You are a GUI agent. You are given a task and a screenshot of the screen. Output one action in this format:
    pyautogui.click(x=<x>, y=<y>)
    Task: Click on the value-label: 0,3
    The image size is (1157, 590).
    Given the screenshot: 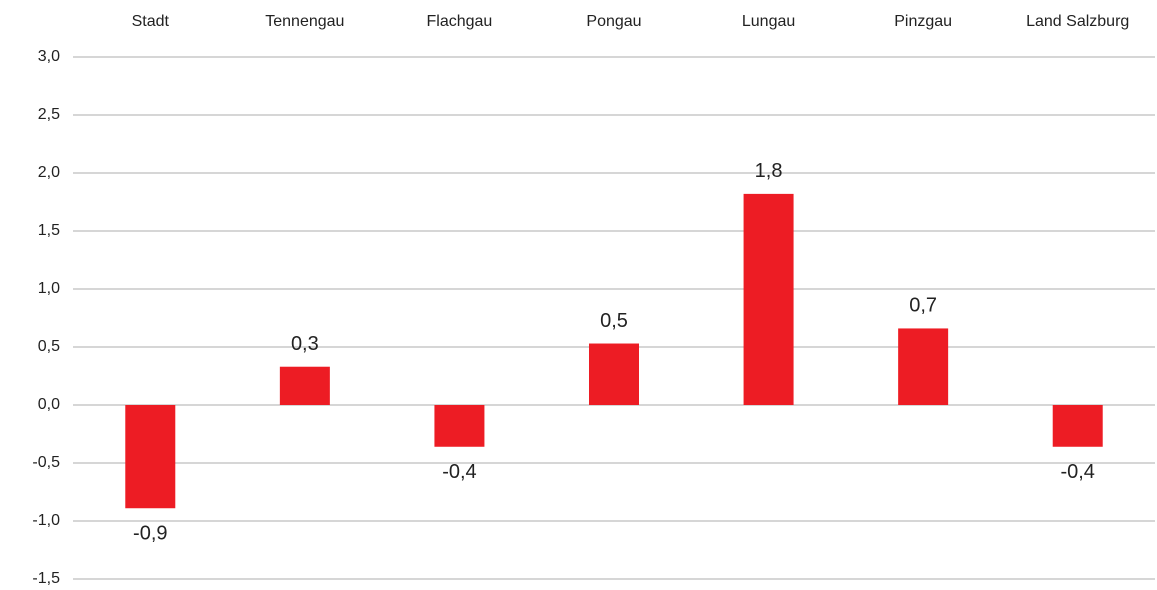 What is the action you would take?
    pyautogui.click(x=305, y=344)
    